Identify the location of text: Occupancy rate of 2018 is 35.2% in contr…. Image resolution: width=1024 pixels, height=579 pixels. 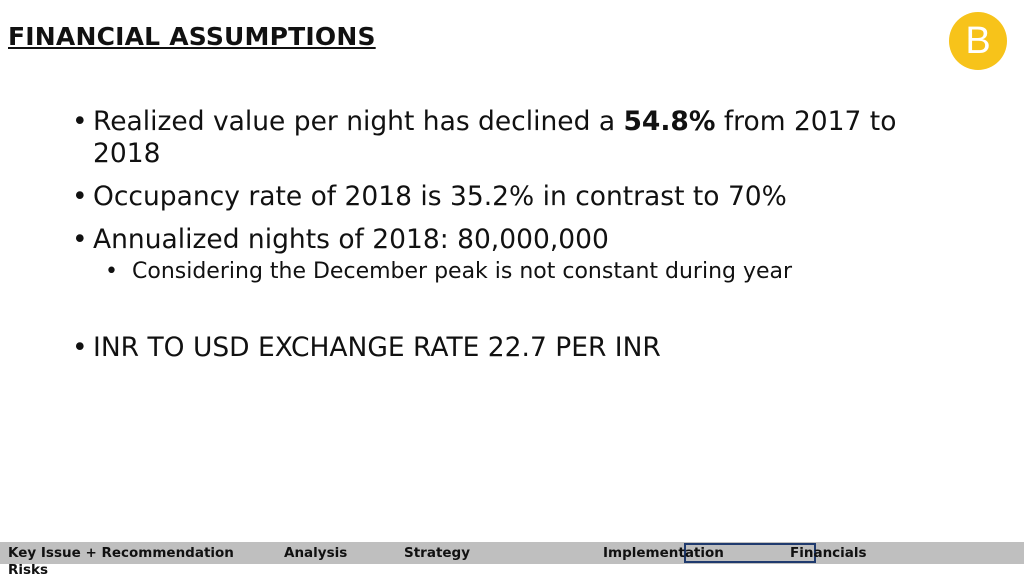
(440, 196).